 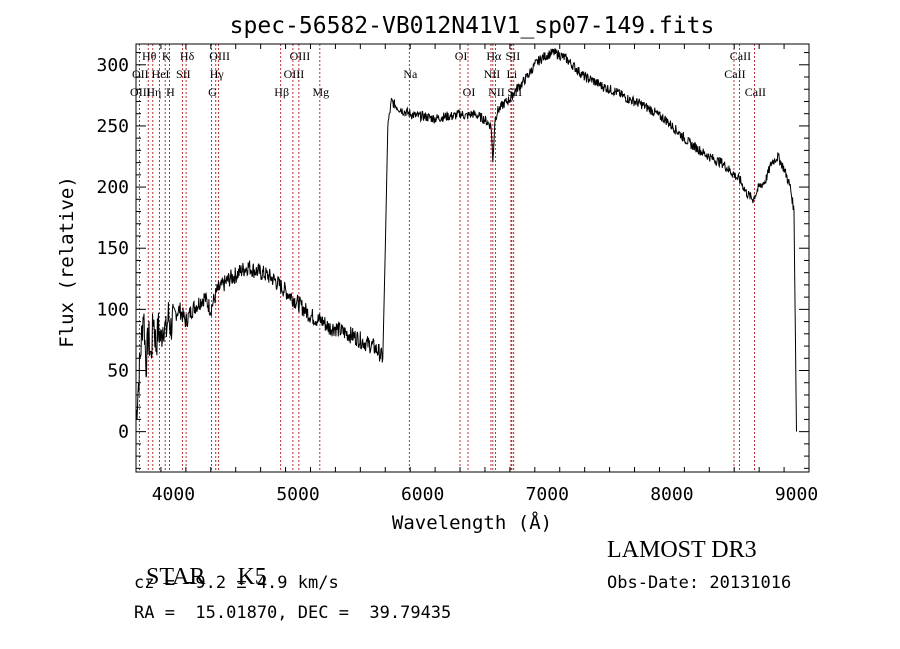 What do you see at coordinates (281, 92) in the screenshot?
I see `spectral-line-label: Hβ` at bounding box center [281, 92].